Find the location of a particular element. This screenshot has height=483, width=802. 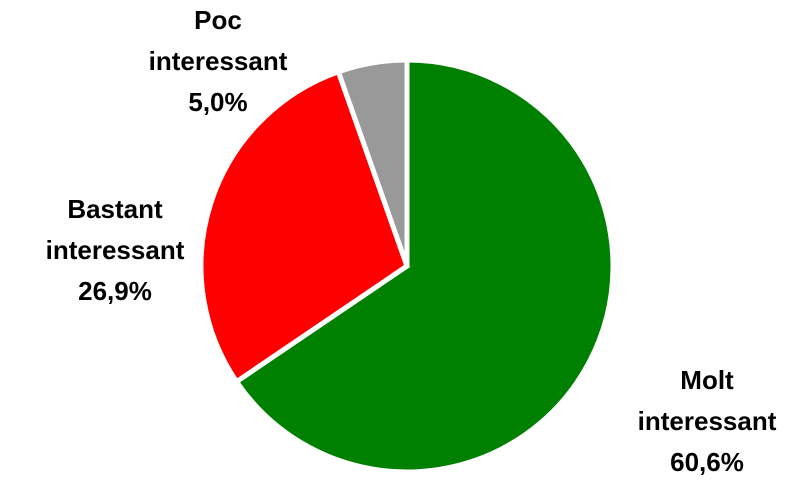

value-label: 60,6% is located at coordinates (707, 462).